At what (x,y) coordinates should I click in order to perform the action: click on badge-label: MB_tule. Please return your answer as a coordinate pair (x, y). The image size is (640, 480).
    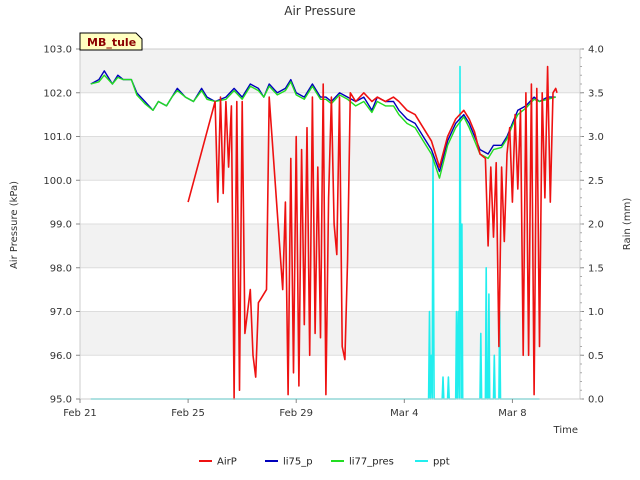
    Looking at the image, I should click on (111, 42).